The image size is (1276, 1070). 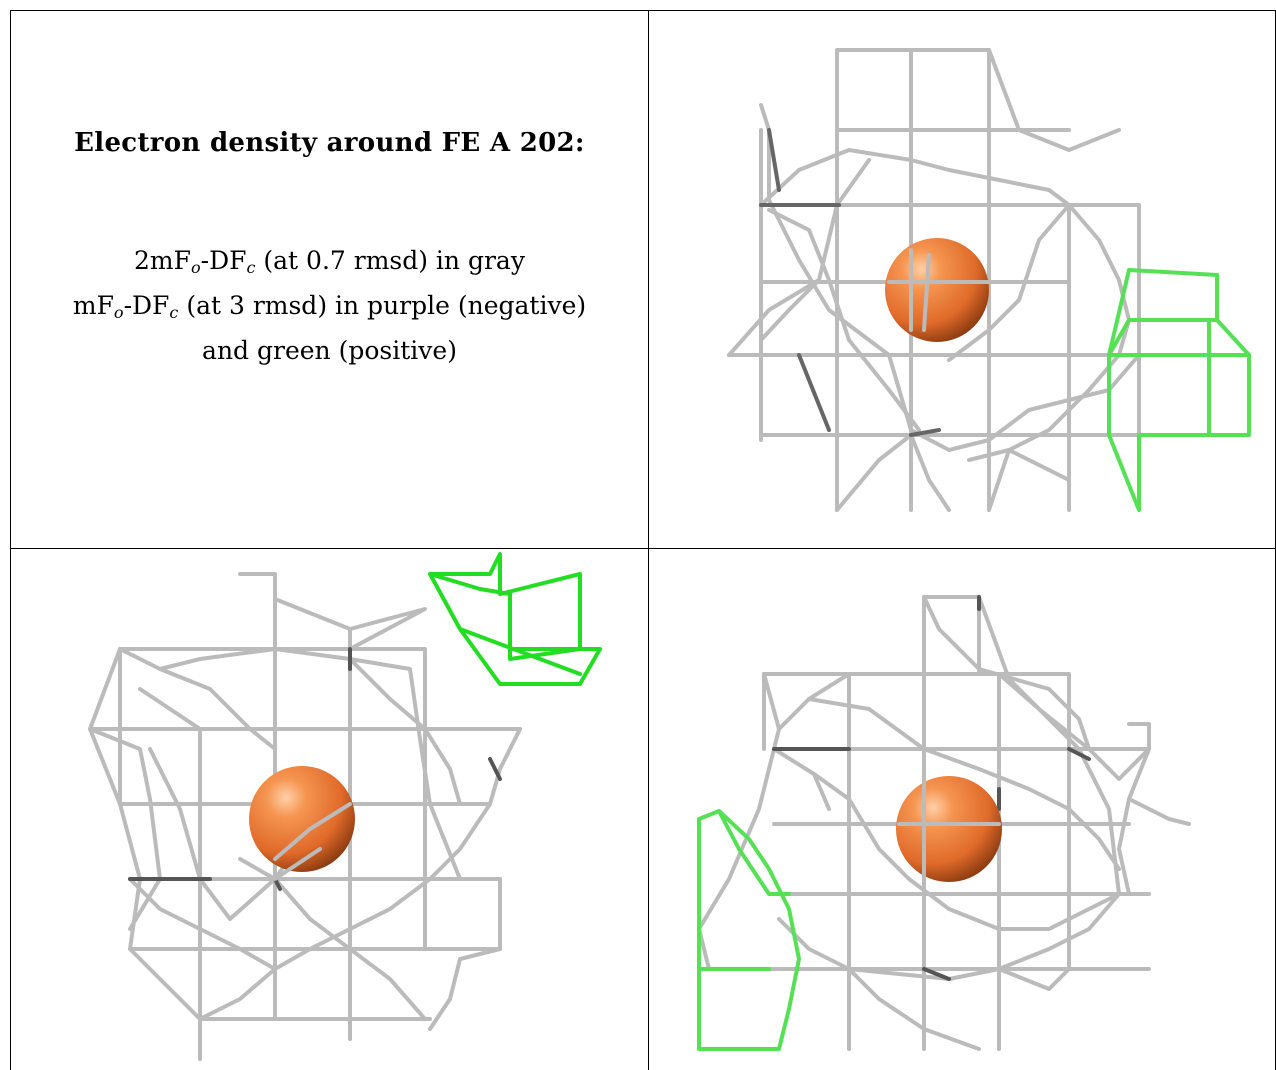 I want to click on legend-fofc: mFo-DFc (at 3 rmsd) in purple (negative), so click(x=329, y=306).